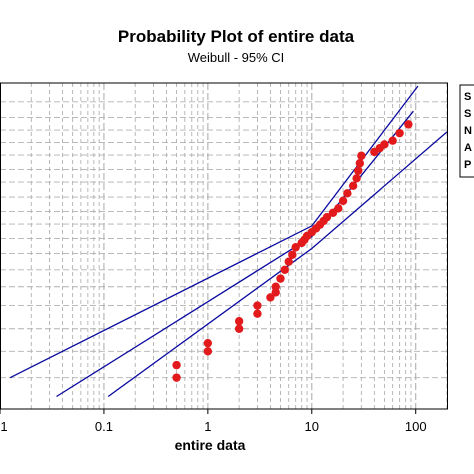  I want to click on x-tick-label: 0.1, so click(104, 426).